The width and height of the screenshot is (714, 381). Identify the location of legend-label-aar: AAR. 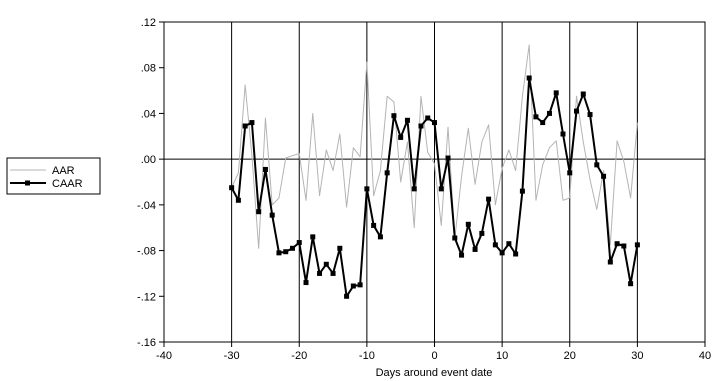
(63, 171).